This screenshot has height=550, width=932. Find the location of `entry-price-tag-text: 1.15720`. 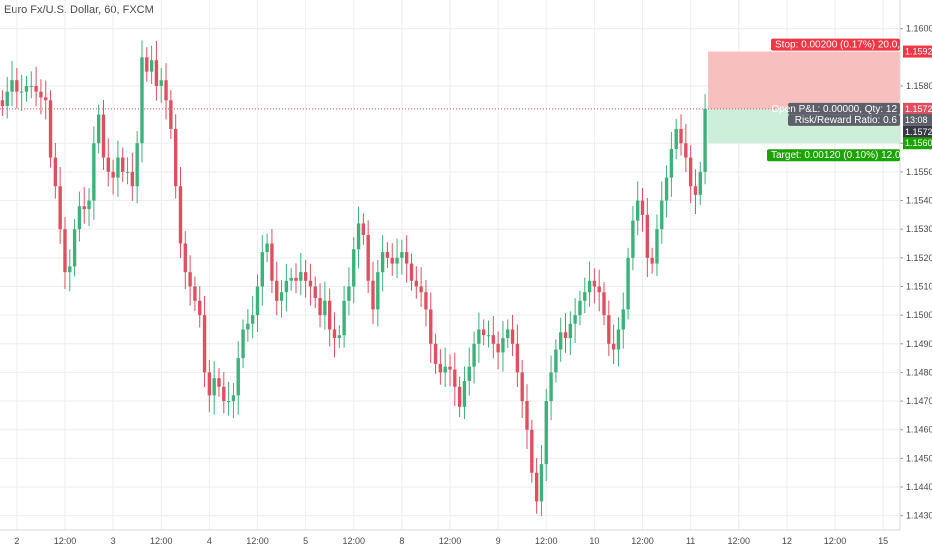

entry-price-tag-text: 1.15720 is located at coordinates (918, 109).